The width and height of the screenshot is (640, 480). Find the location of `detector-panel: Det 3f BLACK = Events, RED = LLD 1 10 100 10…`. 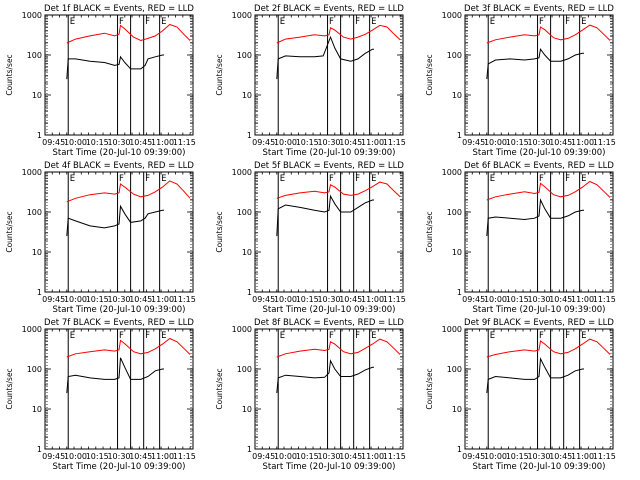

detector-panel: Det 3f BLACK = Events, RED = LLD 1 10 100 10… is located at coordinates (520, 81).